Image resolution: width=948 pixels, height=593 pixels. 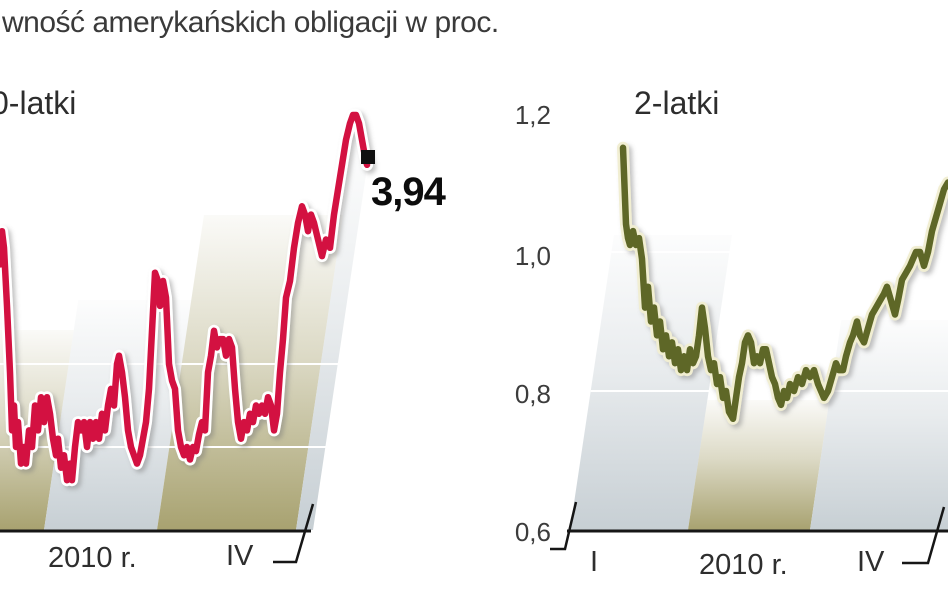 What do you see at coordinates (871, 562) in the screenshot?
I see `x-label-quarter-iv-2y: IV` at bounding box center [871, 562].